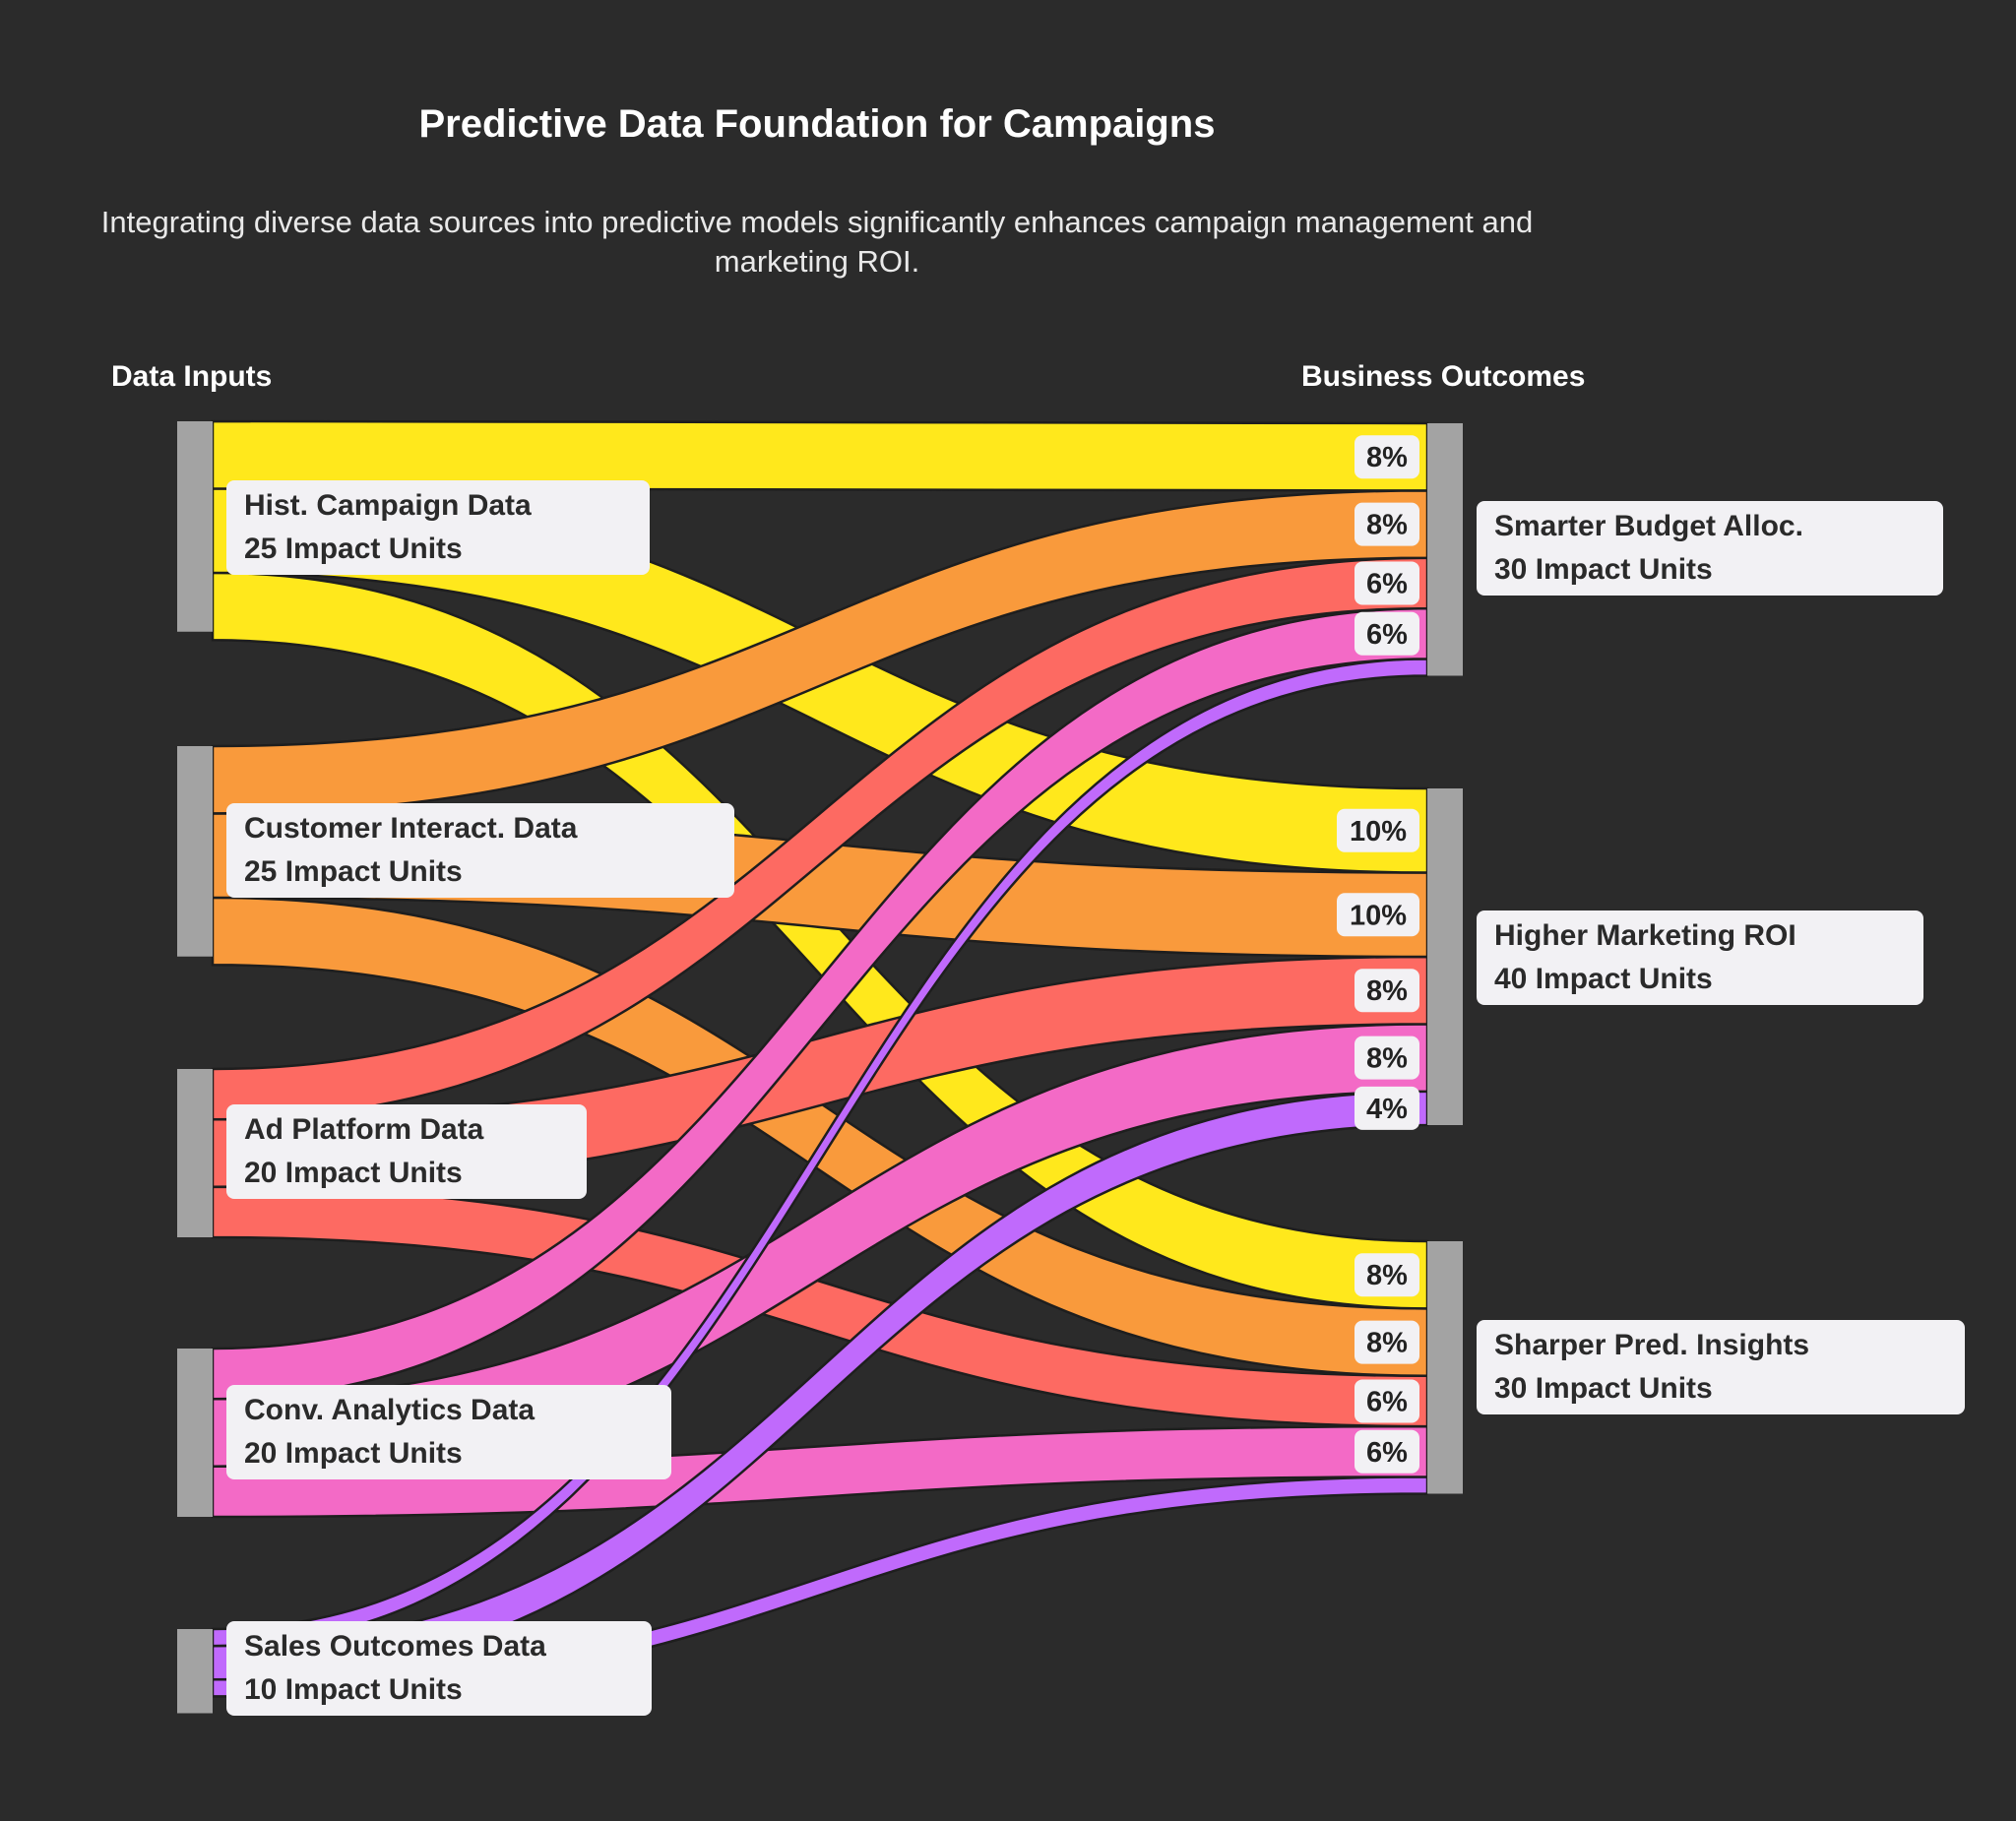  I want to click on node-name: Conv. Analytics Data, so click(390, 1410).